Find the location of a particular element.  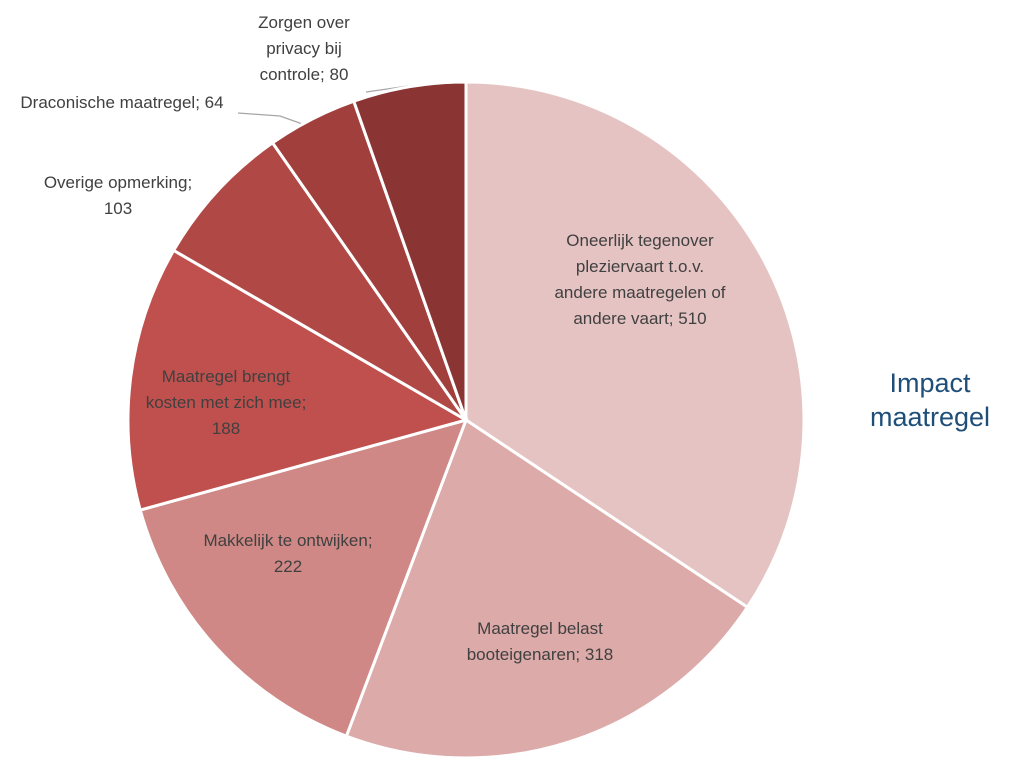

slice-value: 188 is located at coordinates (226, 428).